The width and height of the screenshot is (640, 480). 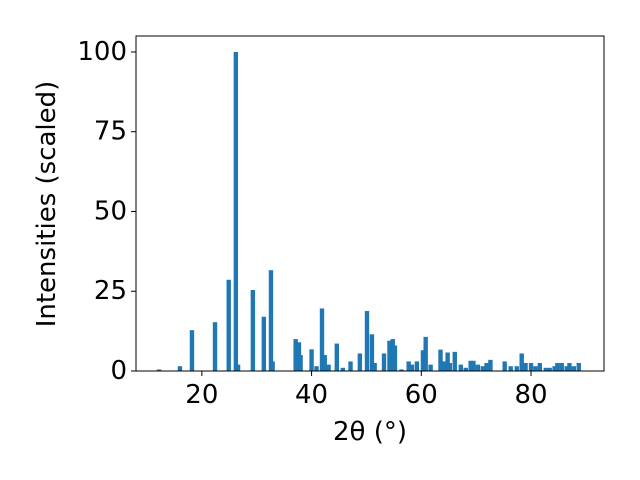 I want to click on x-tick-label: 20, so click(x=201, y=395).